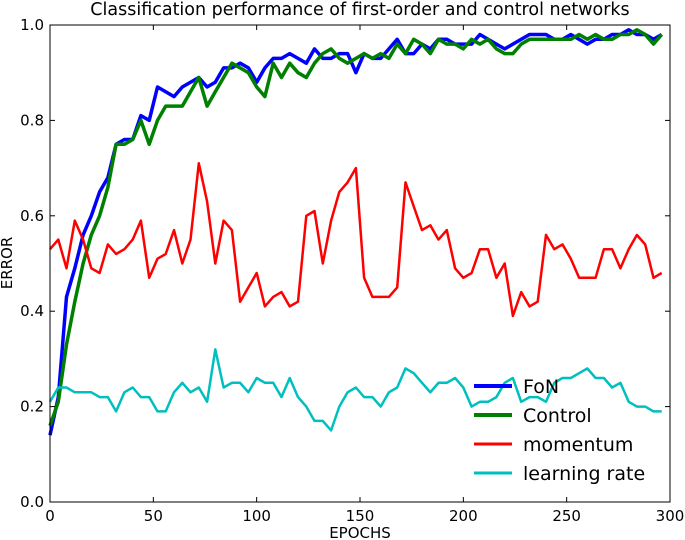 Image resolution: width=685 pixels, height=540 pixels. Describe the element at coordinates (360, 516) in the screenshot. I see `x-tick-label: 150` at that location.